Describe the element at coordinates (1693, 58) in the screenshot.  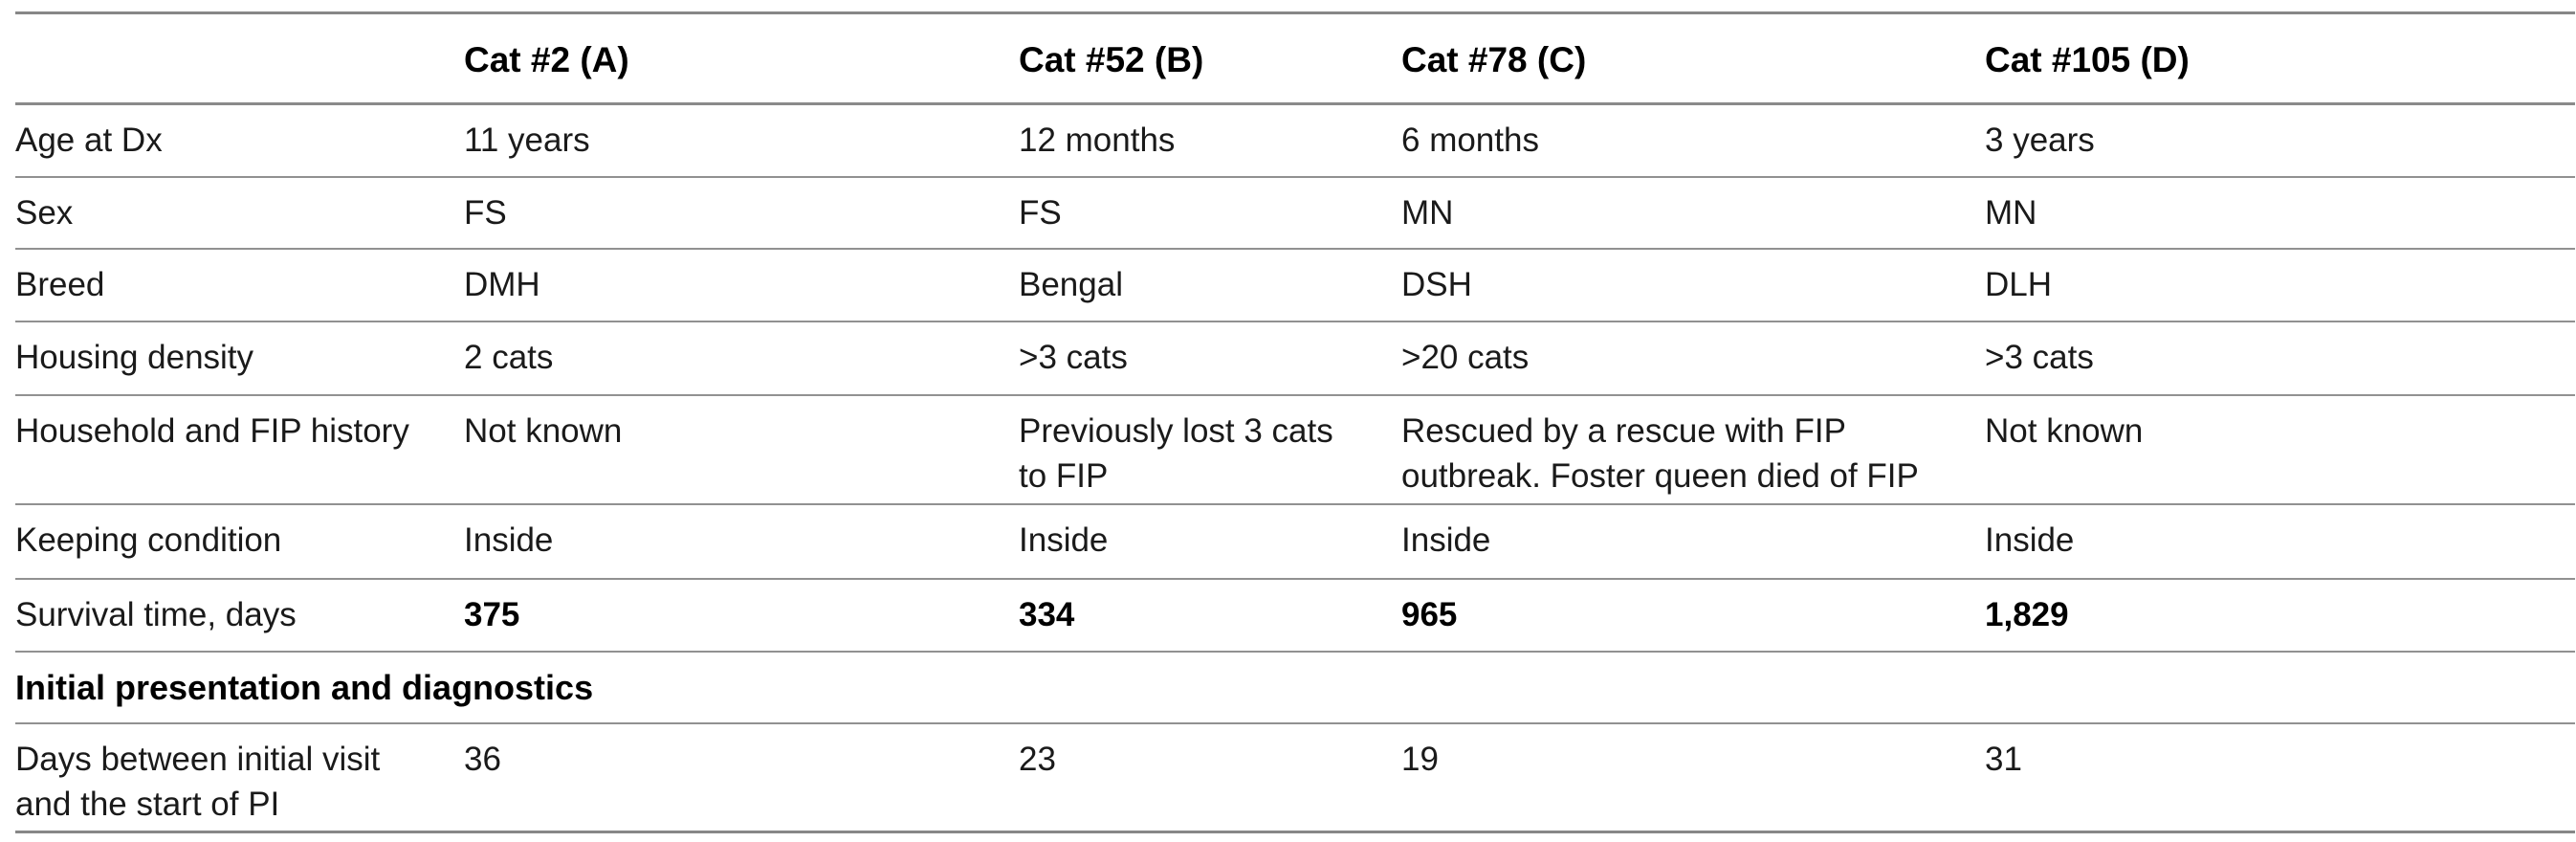
I see `column-header-cat-78: Cat #78 (C)` at that location.